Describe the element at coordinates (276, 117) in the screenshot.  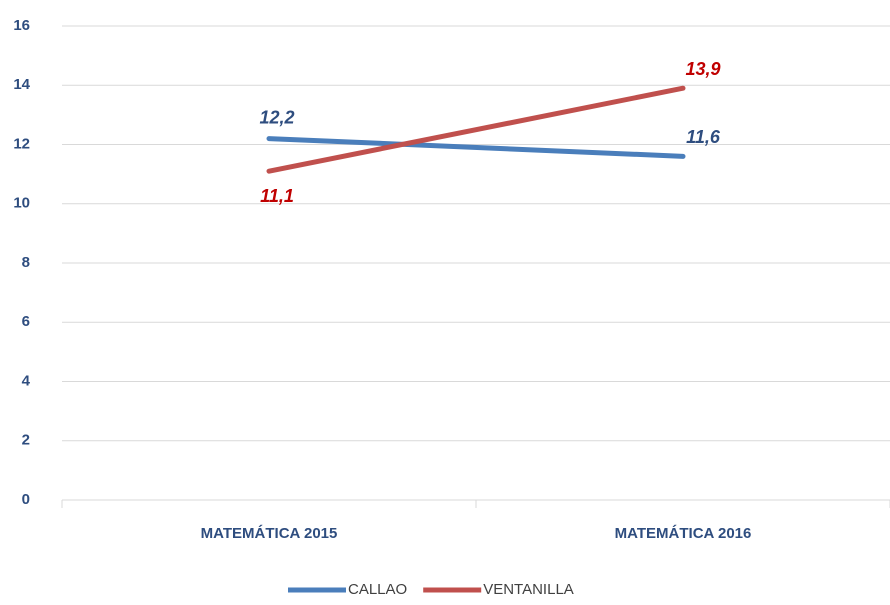
I see `data-label: 12,2` at that location.